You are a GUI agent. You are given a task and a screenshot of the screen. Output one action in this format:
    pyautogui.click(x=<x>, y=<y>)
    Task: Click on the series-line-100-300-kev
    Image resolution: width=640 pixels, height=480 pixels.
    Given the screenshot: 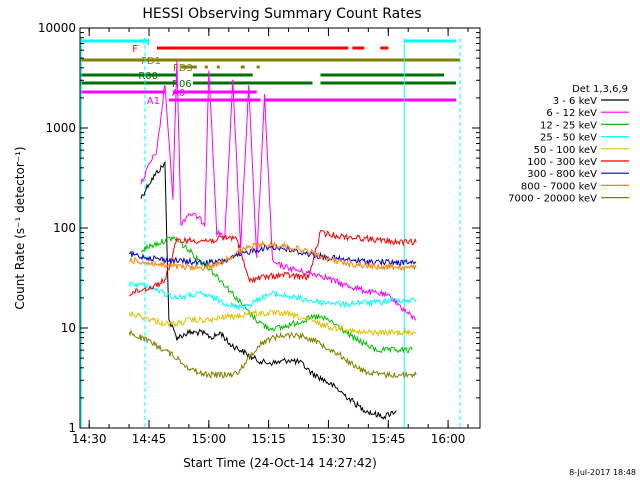 What is the action you would take?
    pyautogui.click(x=273, y=263)
    